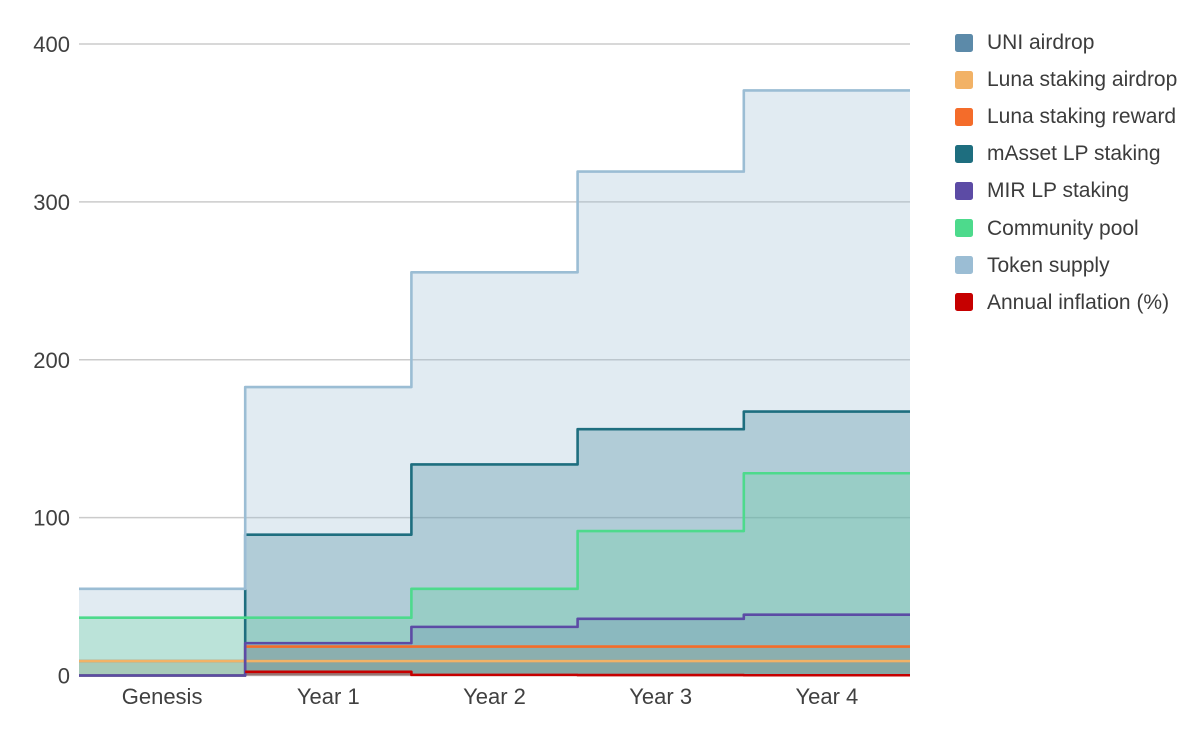 Image resolution: width=1200 pixels, height=739 pixels. What do you see at coordinates (1048, 265) in the screenshot?
I see `legend-label: Token supply` at bounding box center [1048, 265].